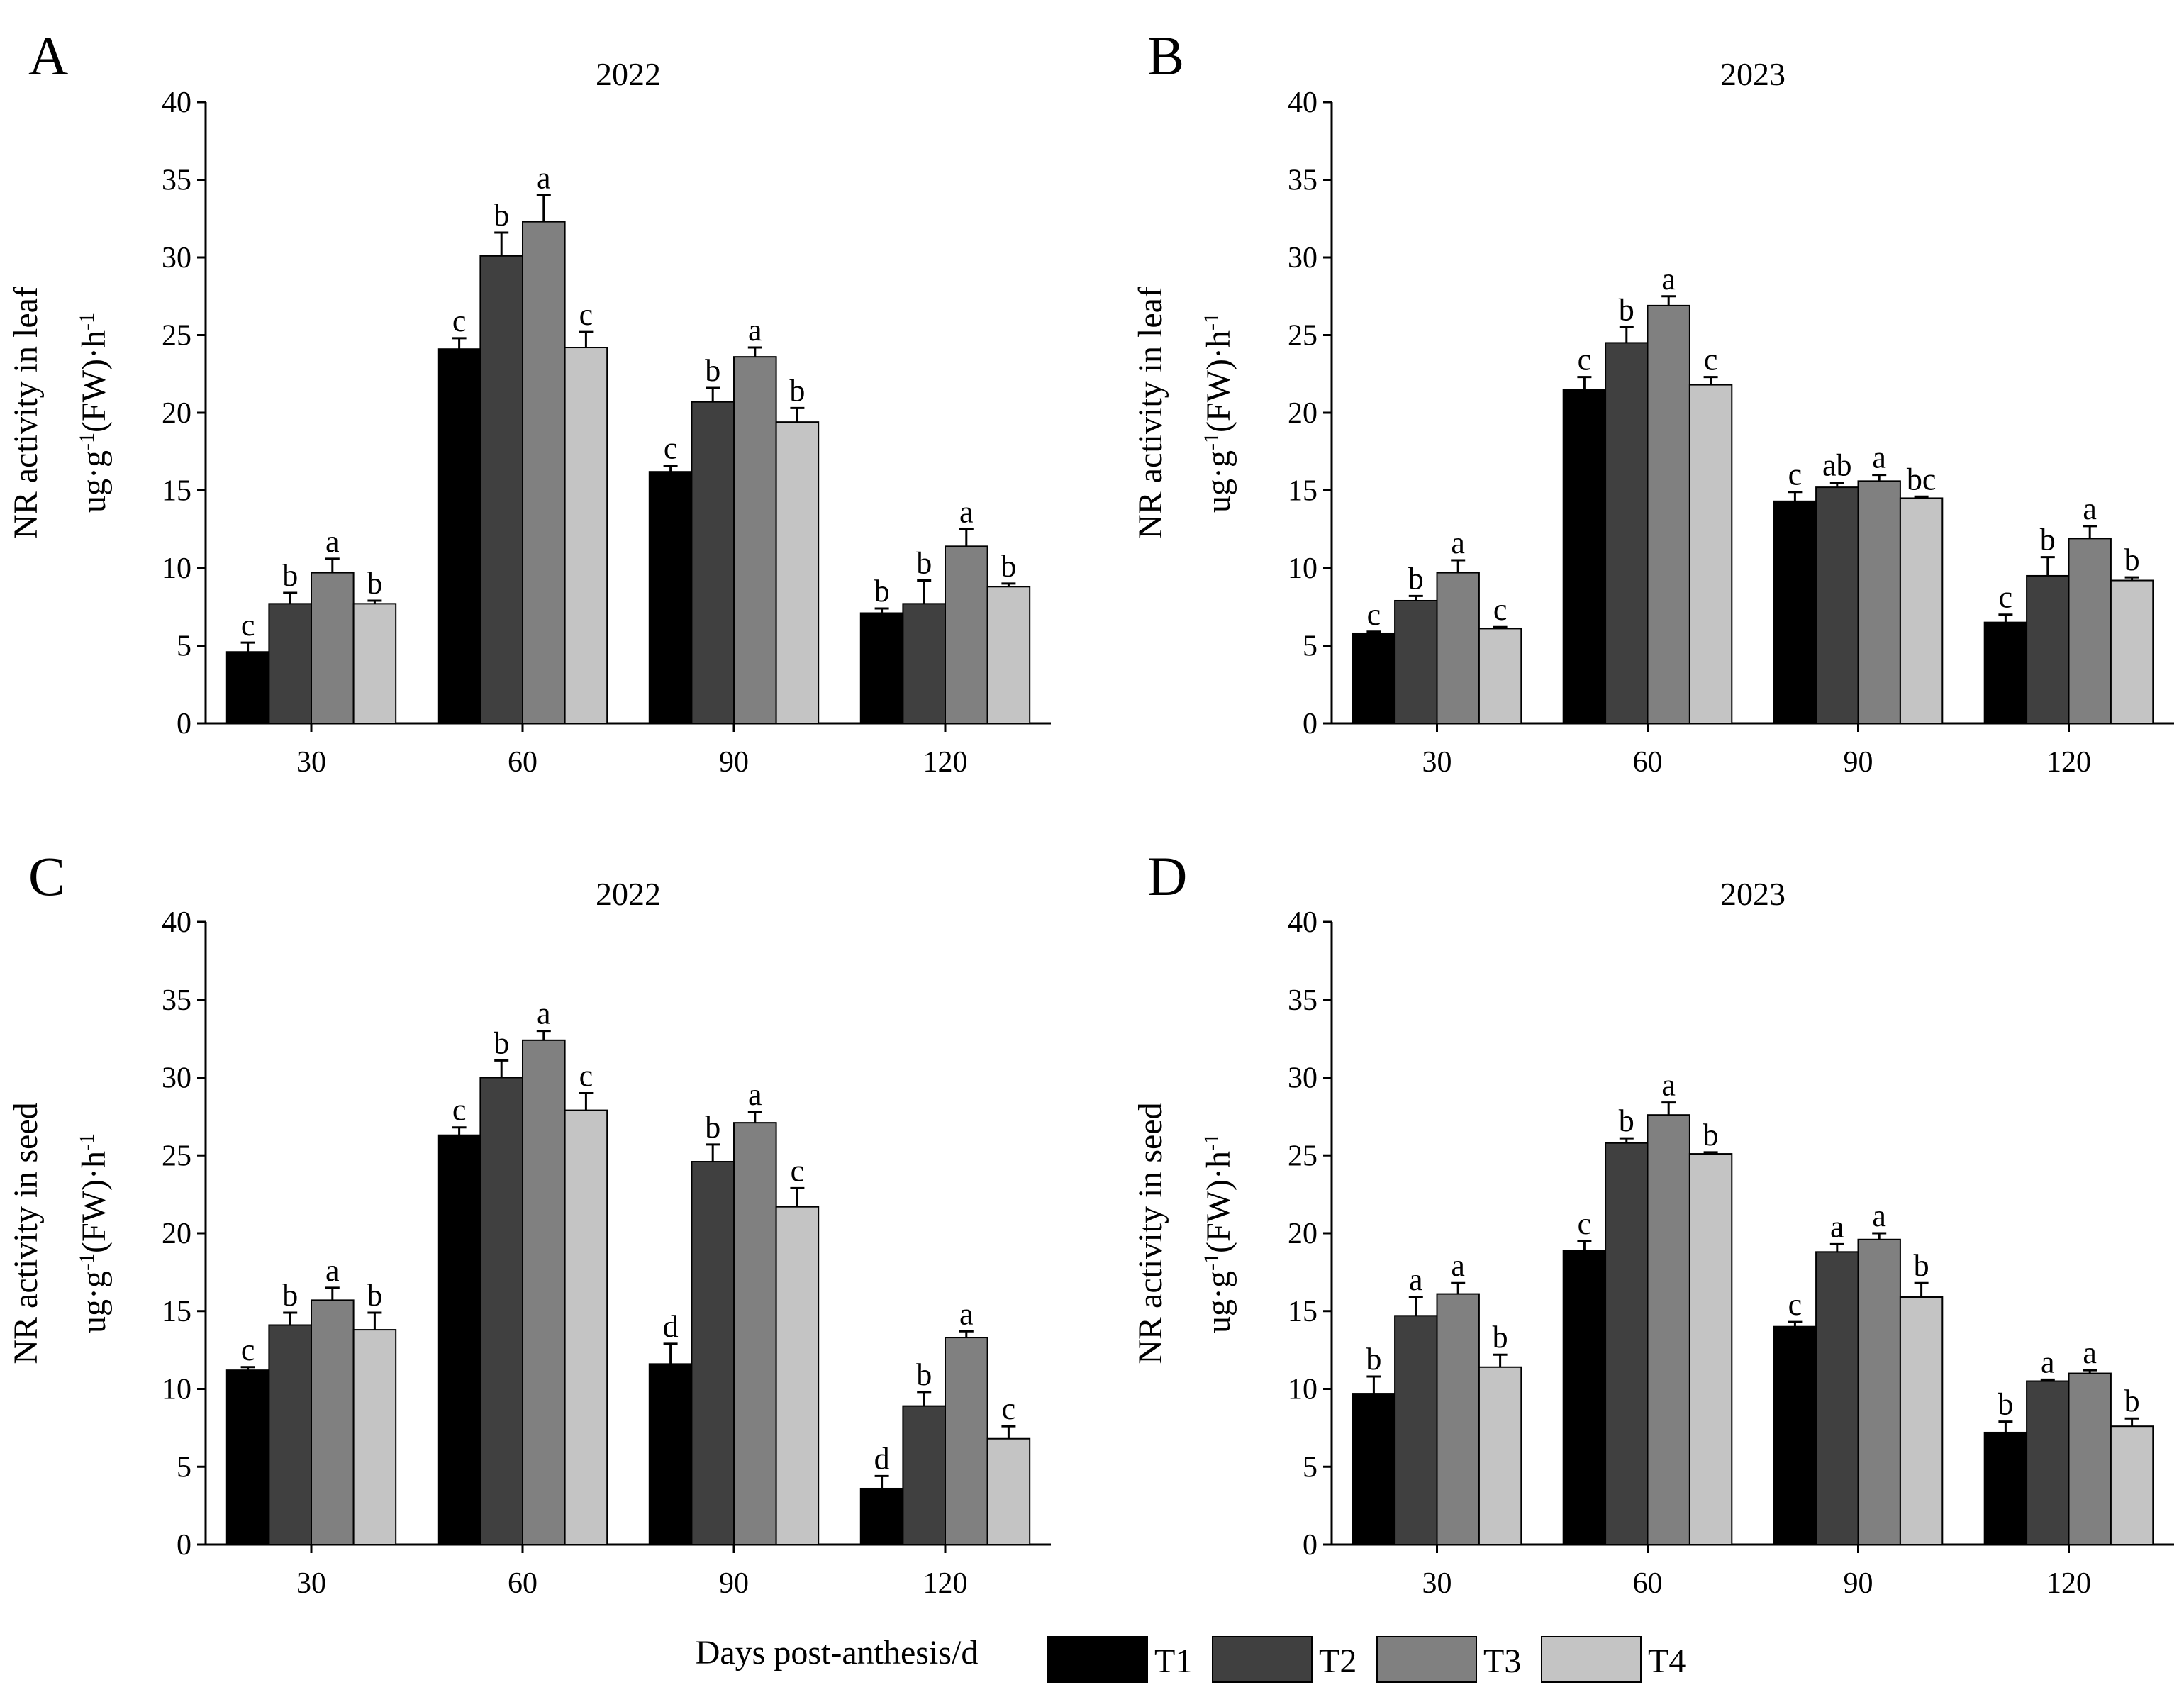 The height and width of the screenshot is (1702, 2184). I want to click on panel-letter: A, so click(48, 56).